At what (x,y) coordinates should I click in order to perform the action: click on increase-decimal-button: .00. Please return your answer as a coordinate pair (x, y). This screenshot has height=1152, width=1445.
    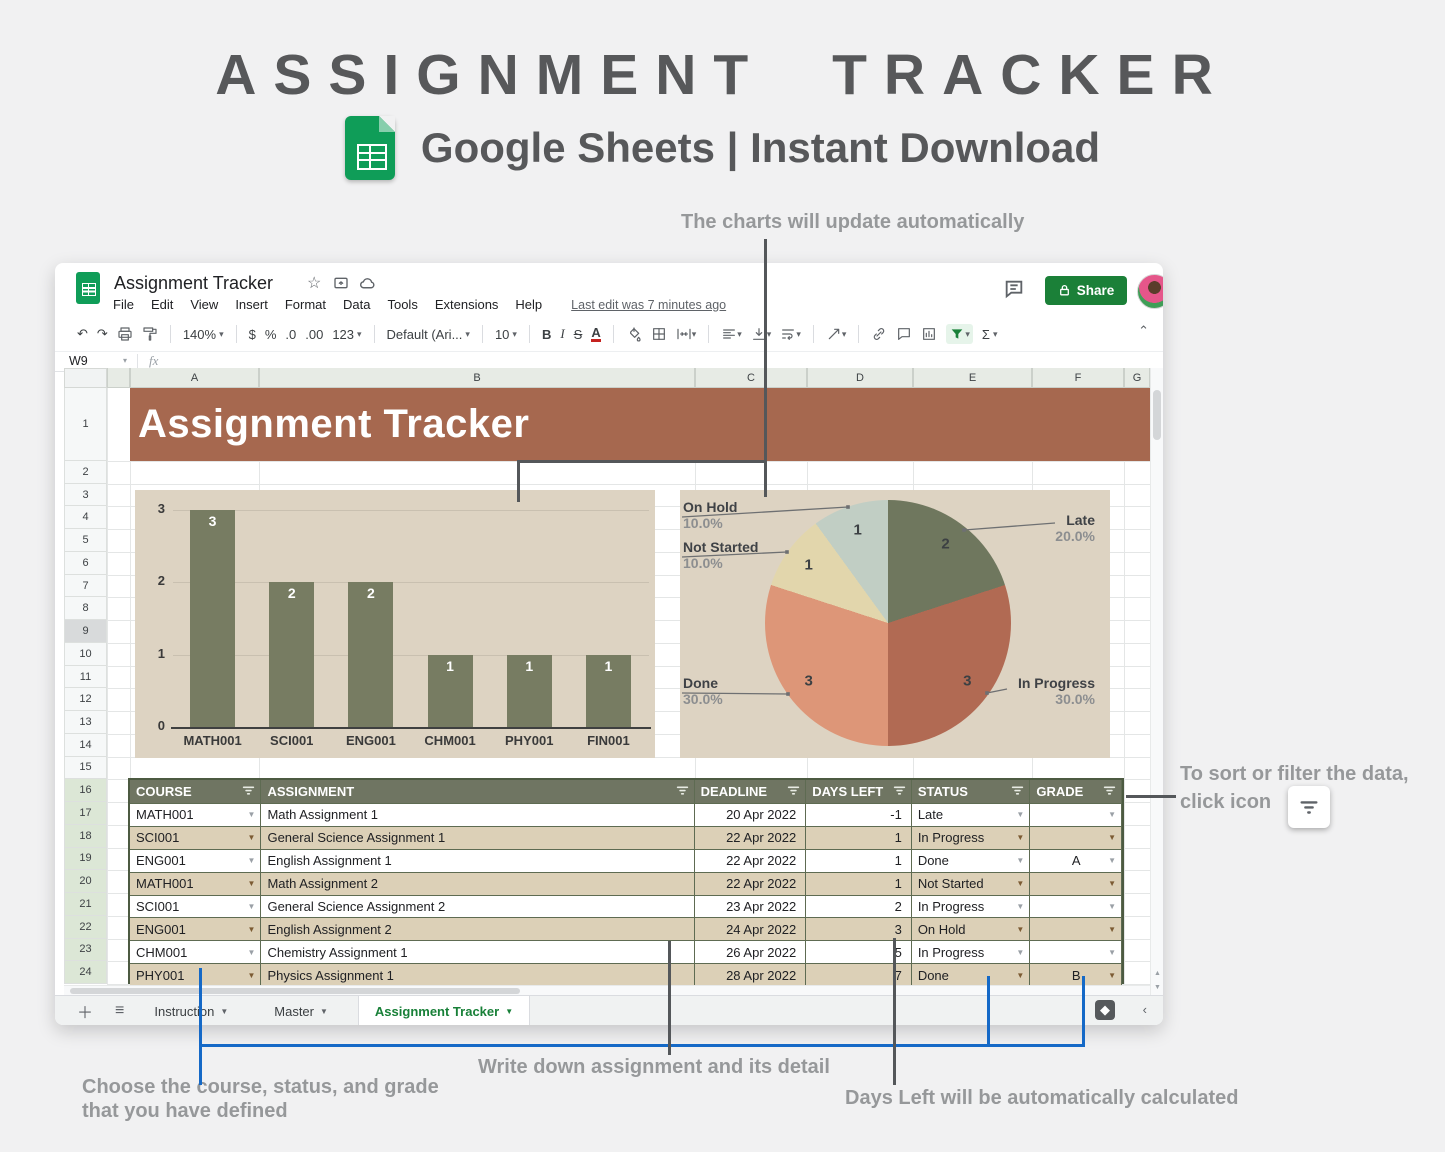
    Looking at the image, I should click on (314, 334).